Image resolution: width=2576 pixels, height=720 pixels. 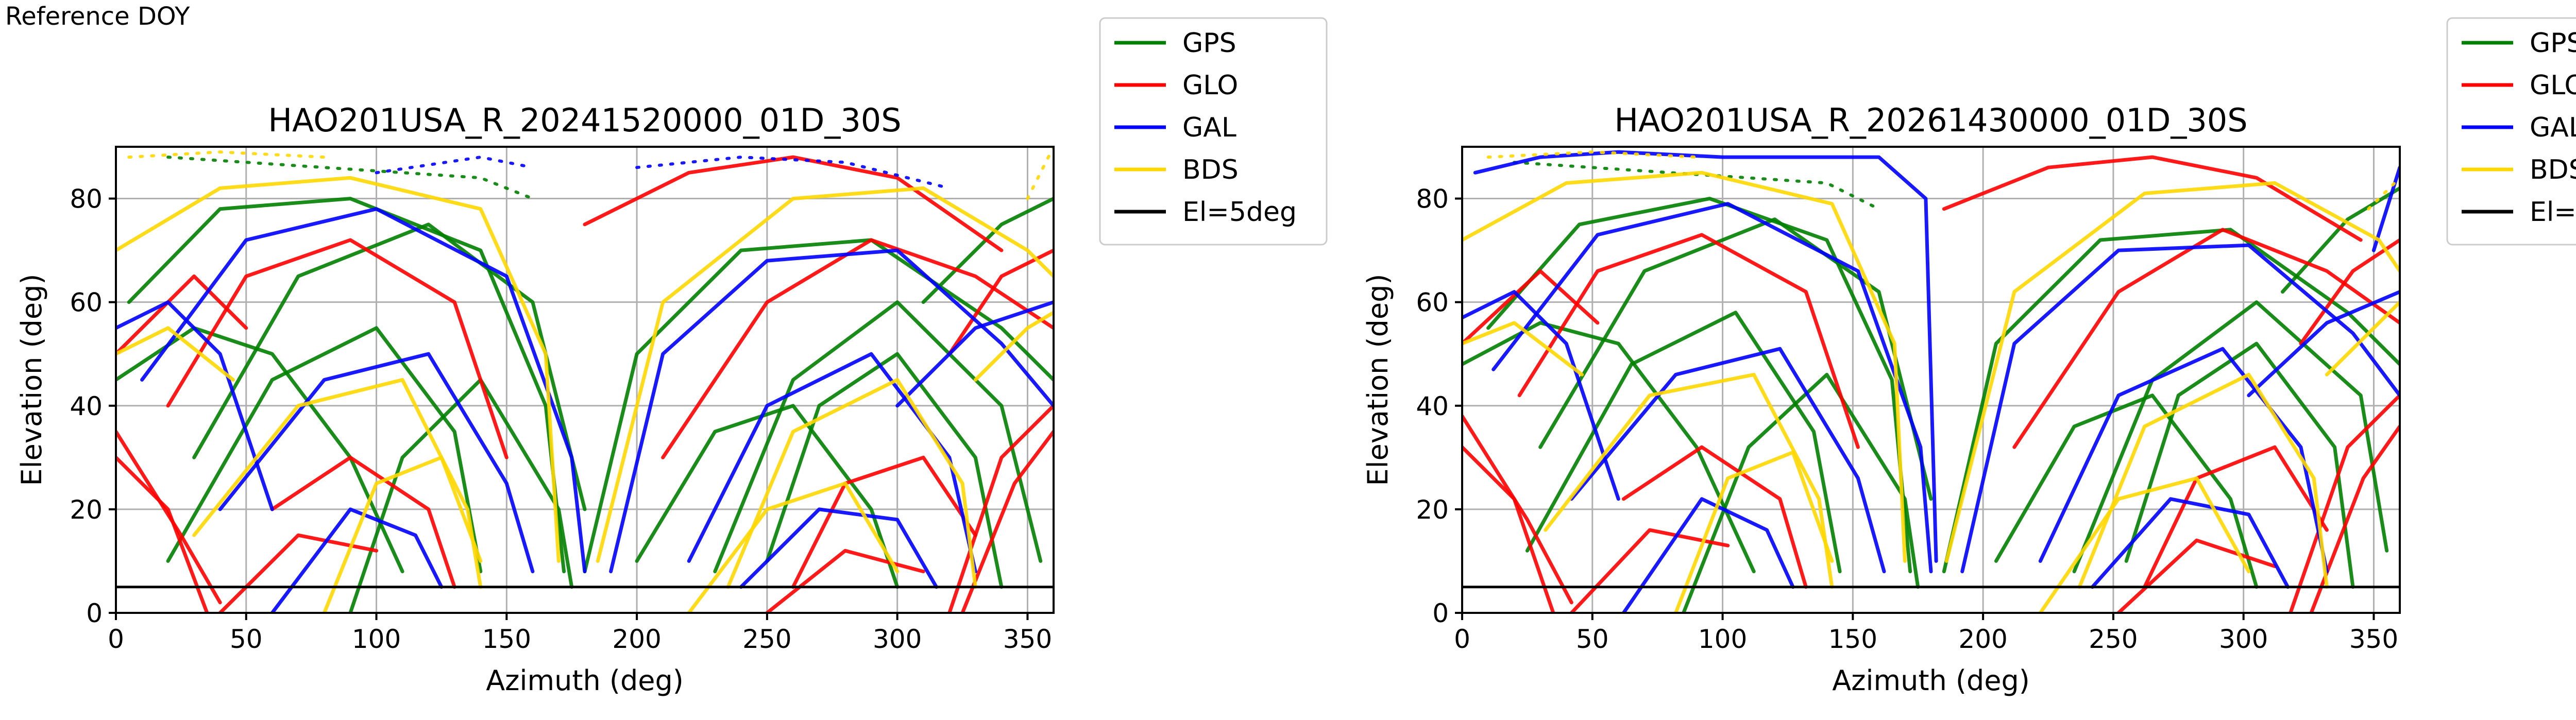 What do you see at coordinates (1852, 639) in the screenshot?
I see `x-tick-label: 150` at bounding box center [1852, 639].